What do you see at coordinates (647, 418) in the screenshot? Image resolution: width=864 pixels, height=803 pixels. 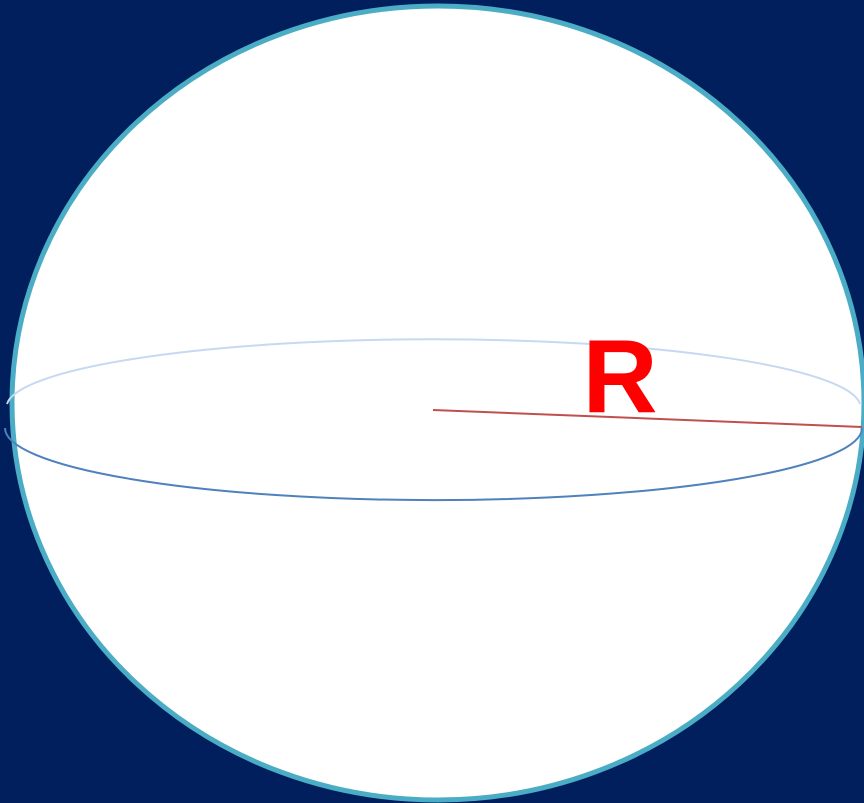 I see `radius-line` at bounding box center [647, 418].